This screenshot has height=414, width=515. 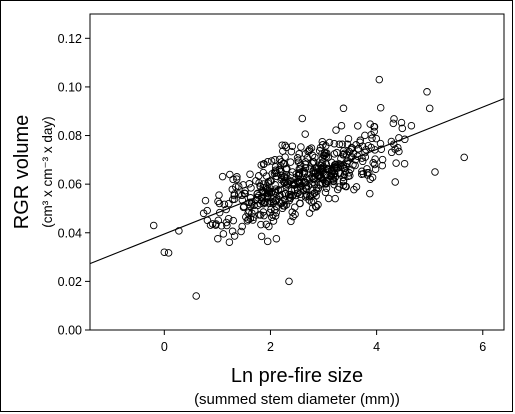 I want to click on y-tick-label: 0.12, so click(x=70, y=39).